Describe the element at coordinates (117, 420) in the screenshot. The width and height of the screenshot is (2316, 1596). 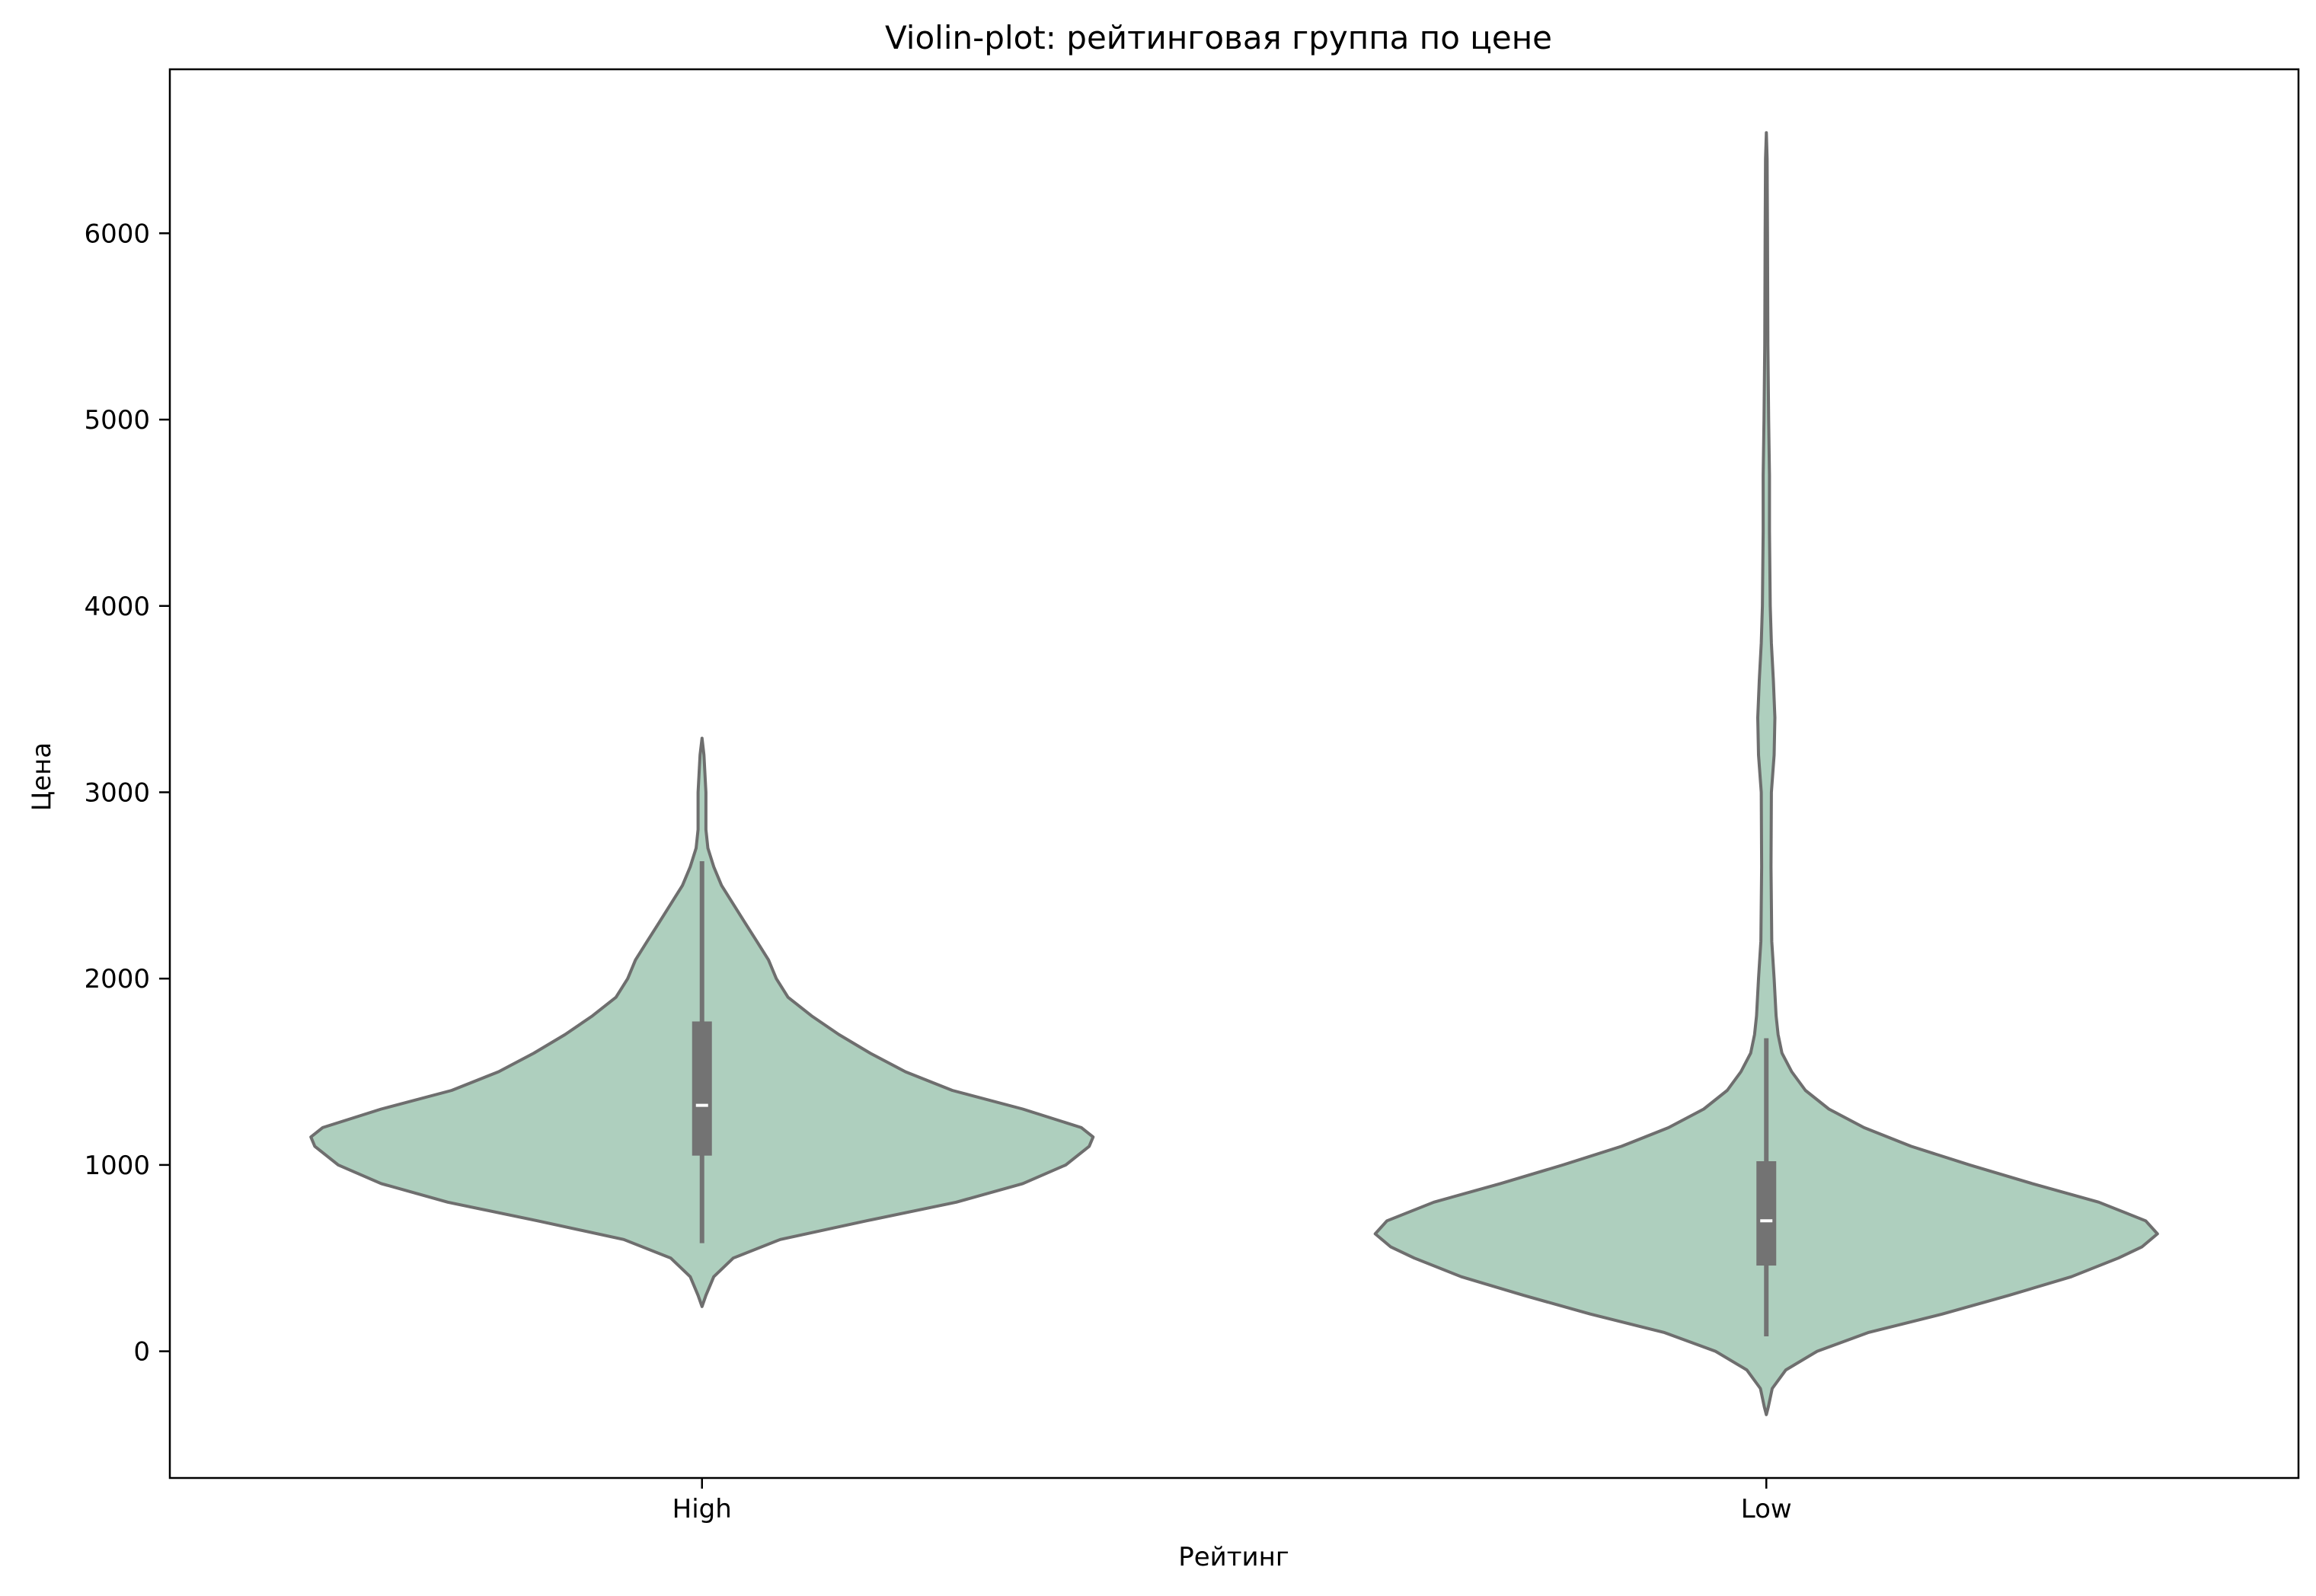
I see `y-tick-label: 5000` at that location.